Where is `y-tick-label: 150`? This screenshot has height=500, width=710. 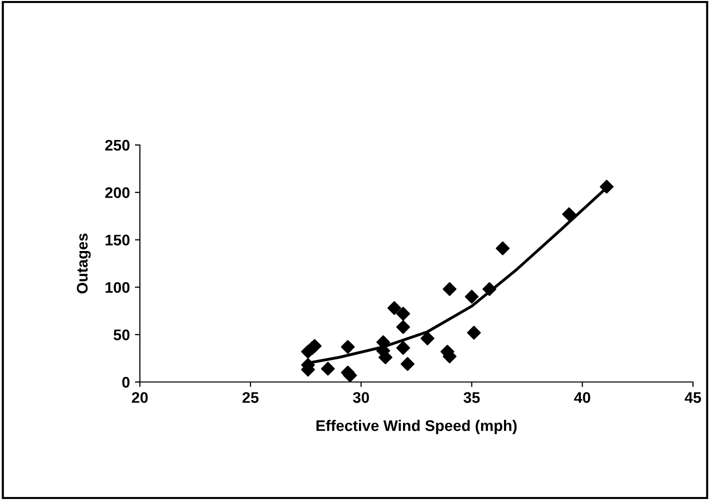
y-tick-label: 150 is located at coordinates (118, 240).